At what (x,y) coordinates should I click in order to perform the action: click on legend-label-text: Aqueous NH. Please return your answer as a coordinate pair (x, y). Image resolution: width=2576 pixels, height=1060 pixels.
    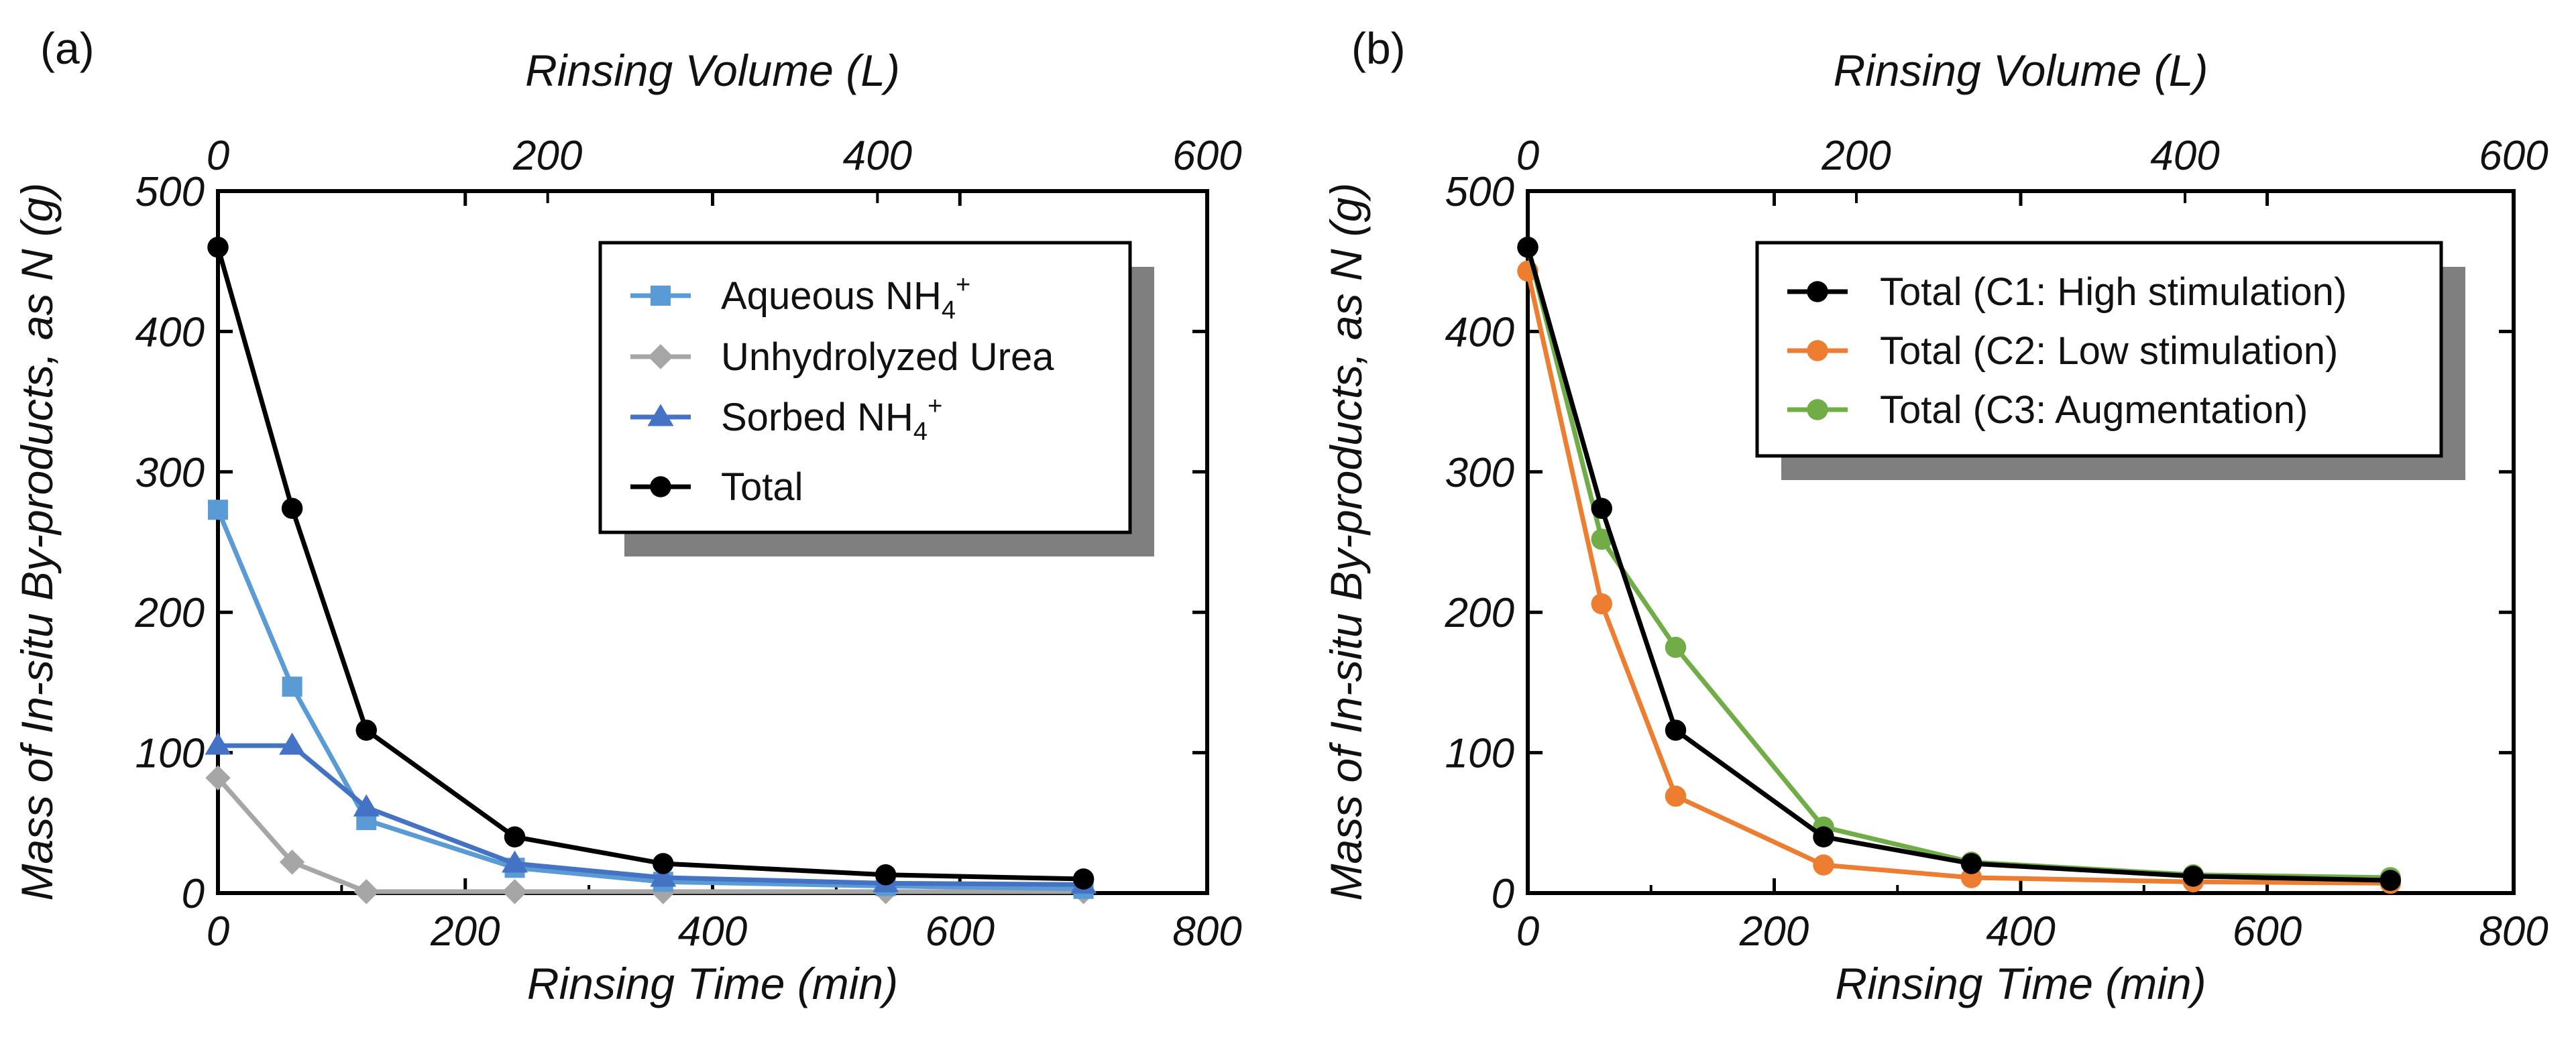
    Looking at the image, I should click on (831, 296).